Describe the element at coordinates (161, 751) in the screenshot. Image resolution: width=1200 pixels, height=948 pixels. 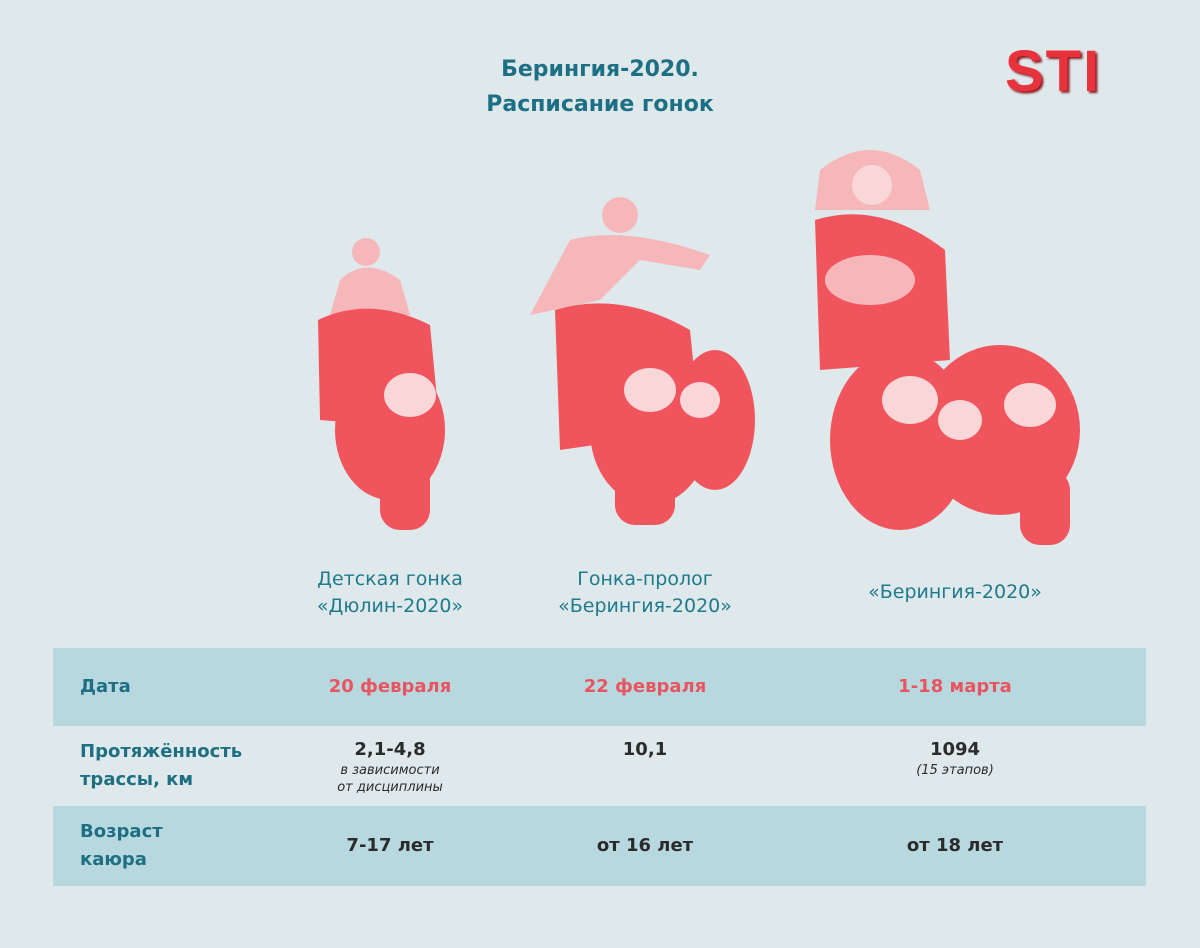
I see `row-label-line: Протяжённость` at that location.